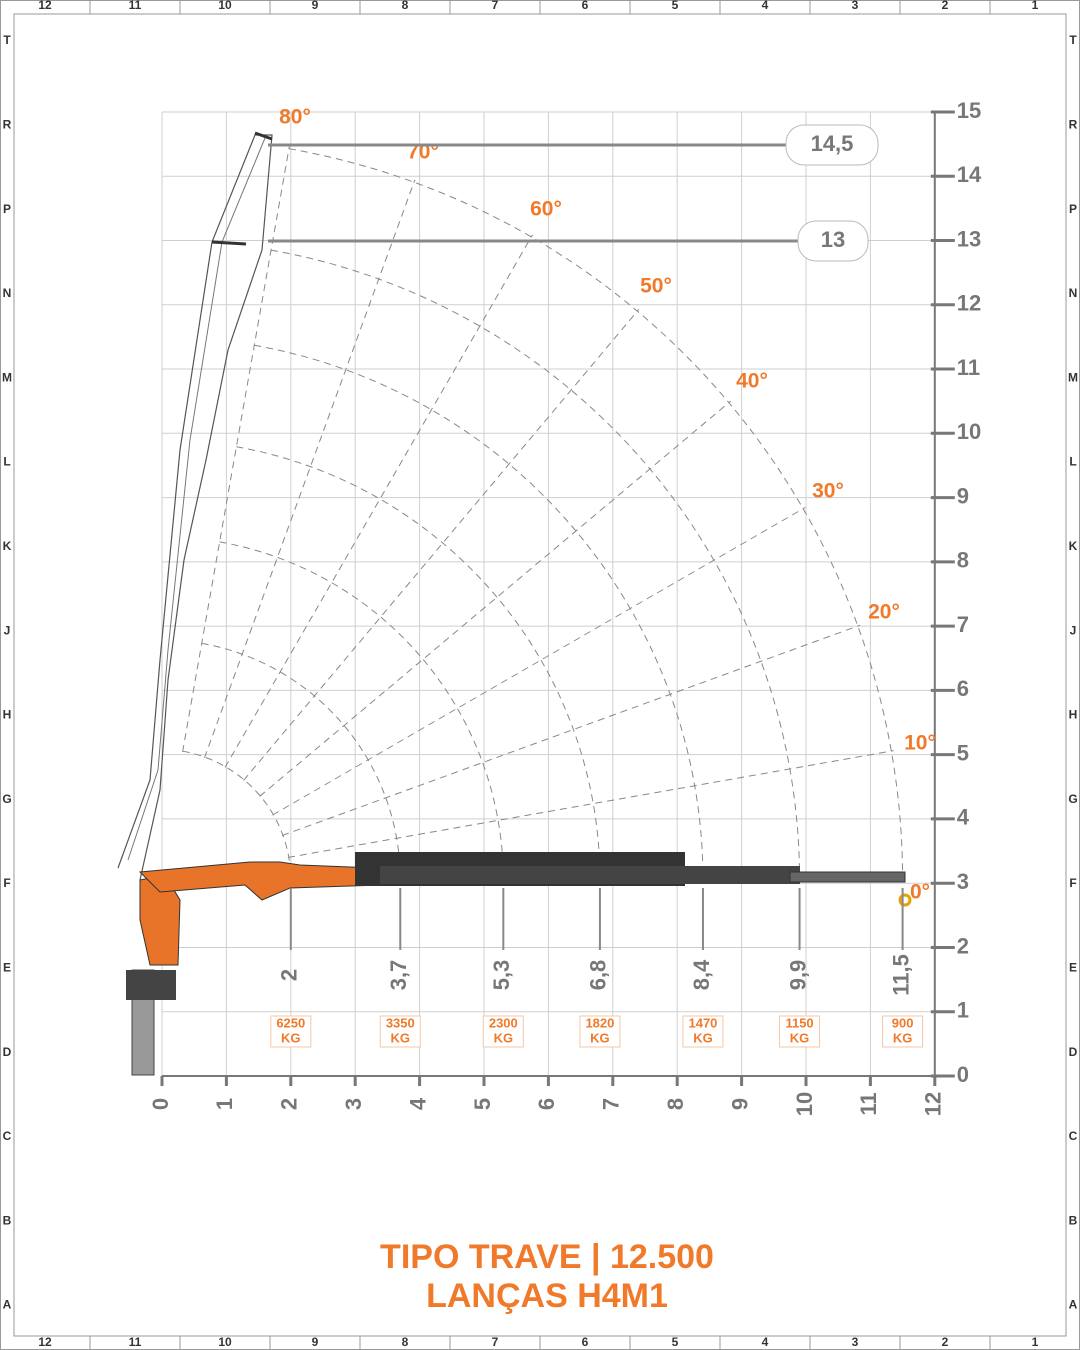  What do you see at coordinates (289, 1104) in the screenshot?
I see `x-tick-label: 2` at bounding box center [289, 1104].